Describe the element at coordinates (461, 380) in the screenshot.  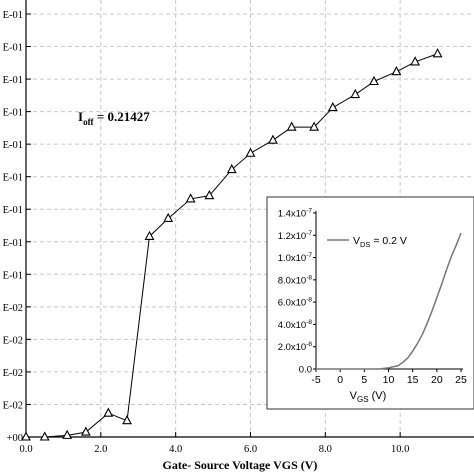
I see `inset-x-tick-label: 25` at that location.